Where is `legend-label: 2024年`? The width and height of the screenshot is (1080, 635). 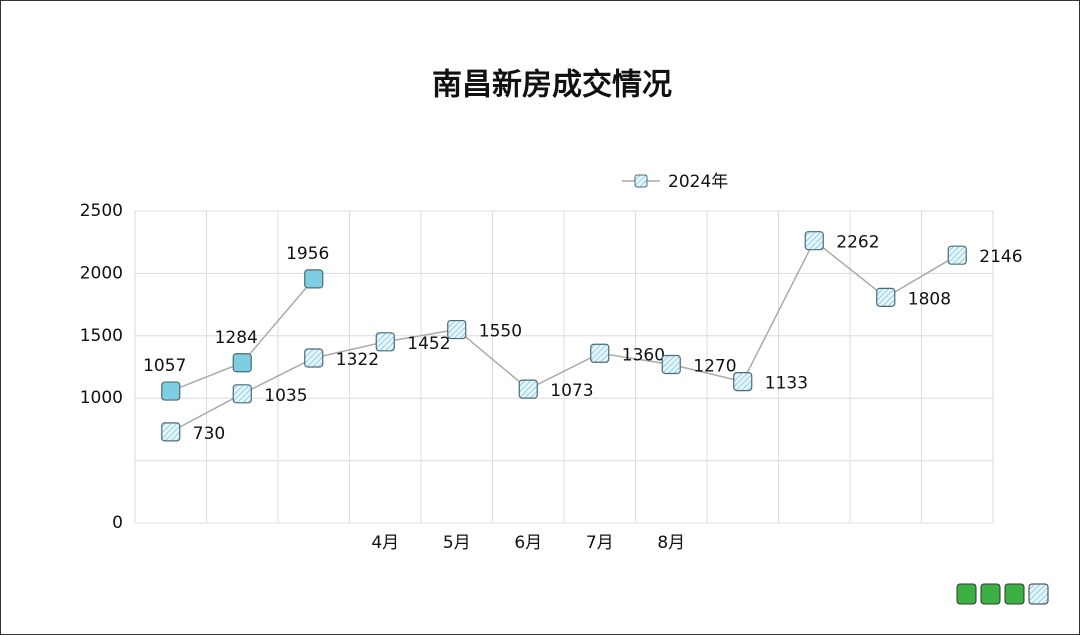 legend-label: 2024年 is located at coordinates (698, 182).